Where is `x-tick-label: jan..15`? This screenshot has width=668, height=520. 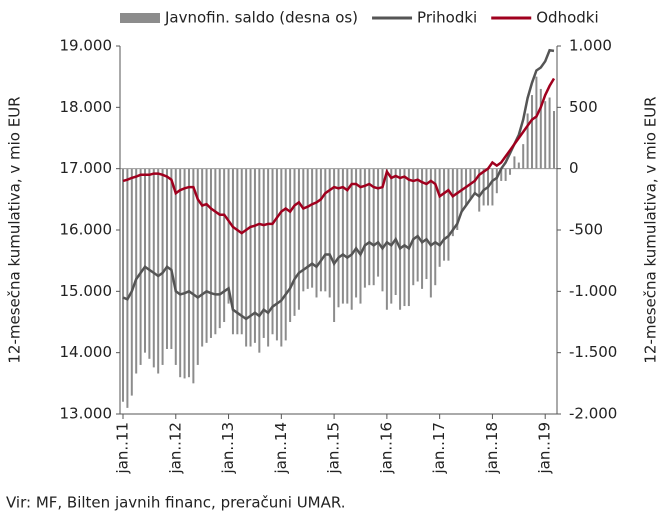 x-tick-label: jan..15 is located at coordinates (334, 448).